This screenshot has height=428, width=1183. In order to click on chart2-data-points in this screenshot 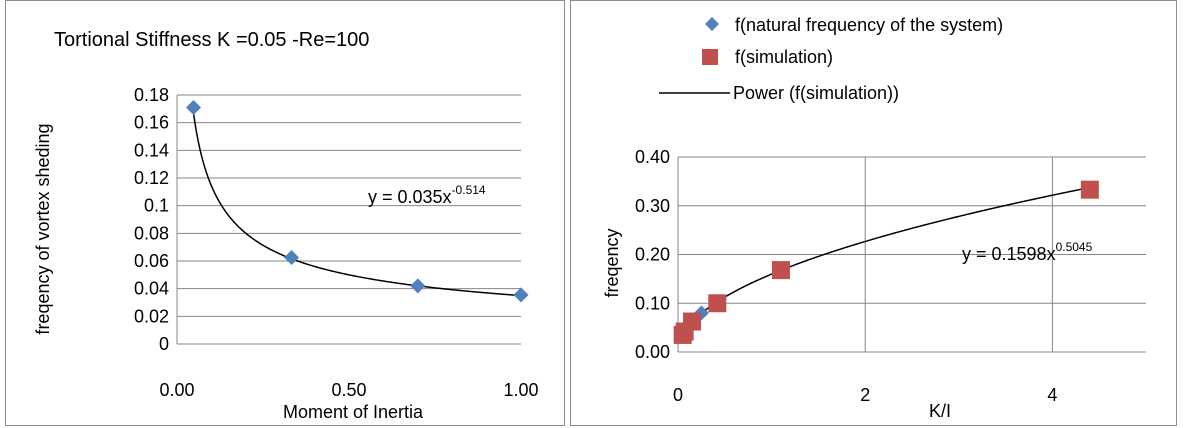, I will do `click(886, 262)`.